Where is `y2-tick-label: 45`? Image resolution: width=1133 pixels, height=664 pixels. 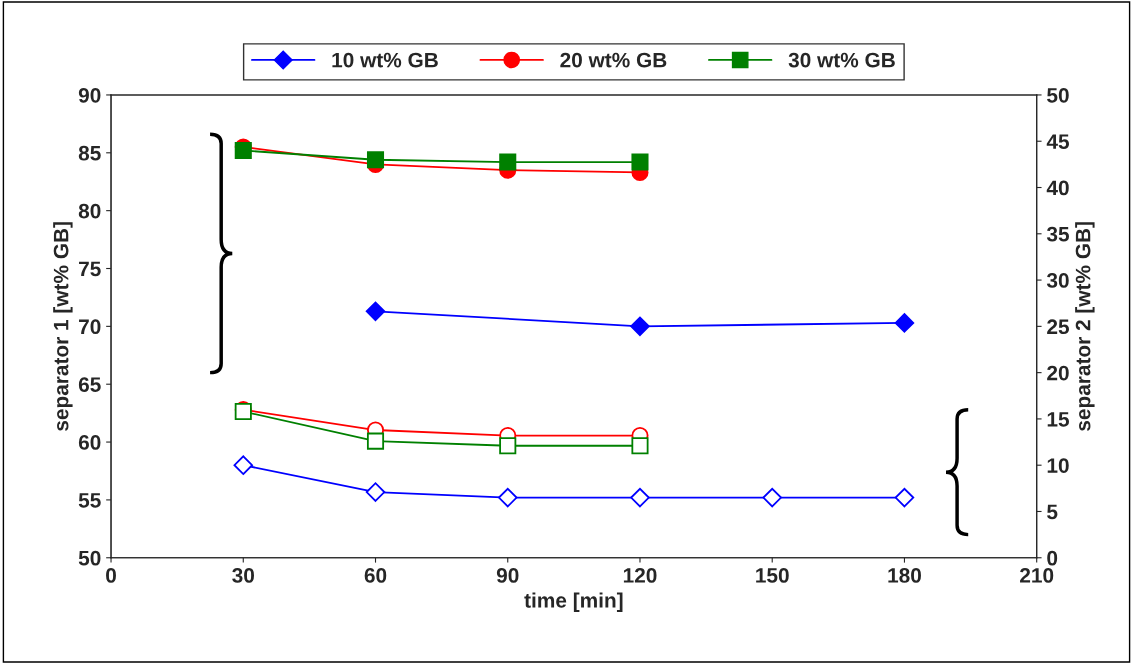 y2-tick-label: 45 is located at coordinates (1058, 141).